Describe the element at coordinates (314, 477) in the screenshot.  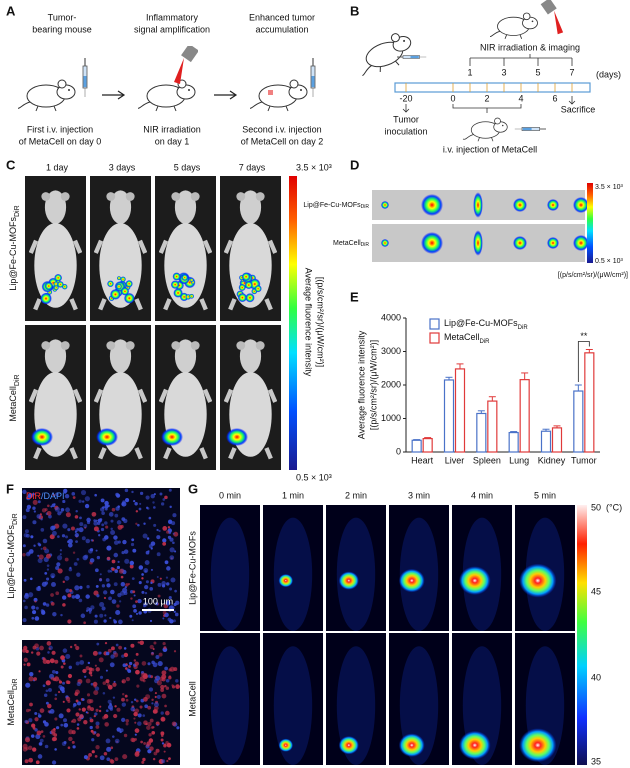
I see `colorbar-min: 0.5 × 10³` at that location.